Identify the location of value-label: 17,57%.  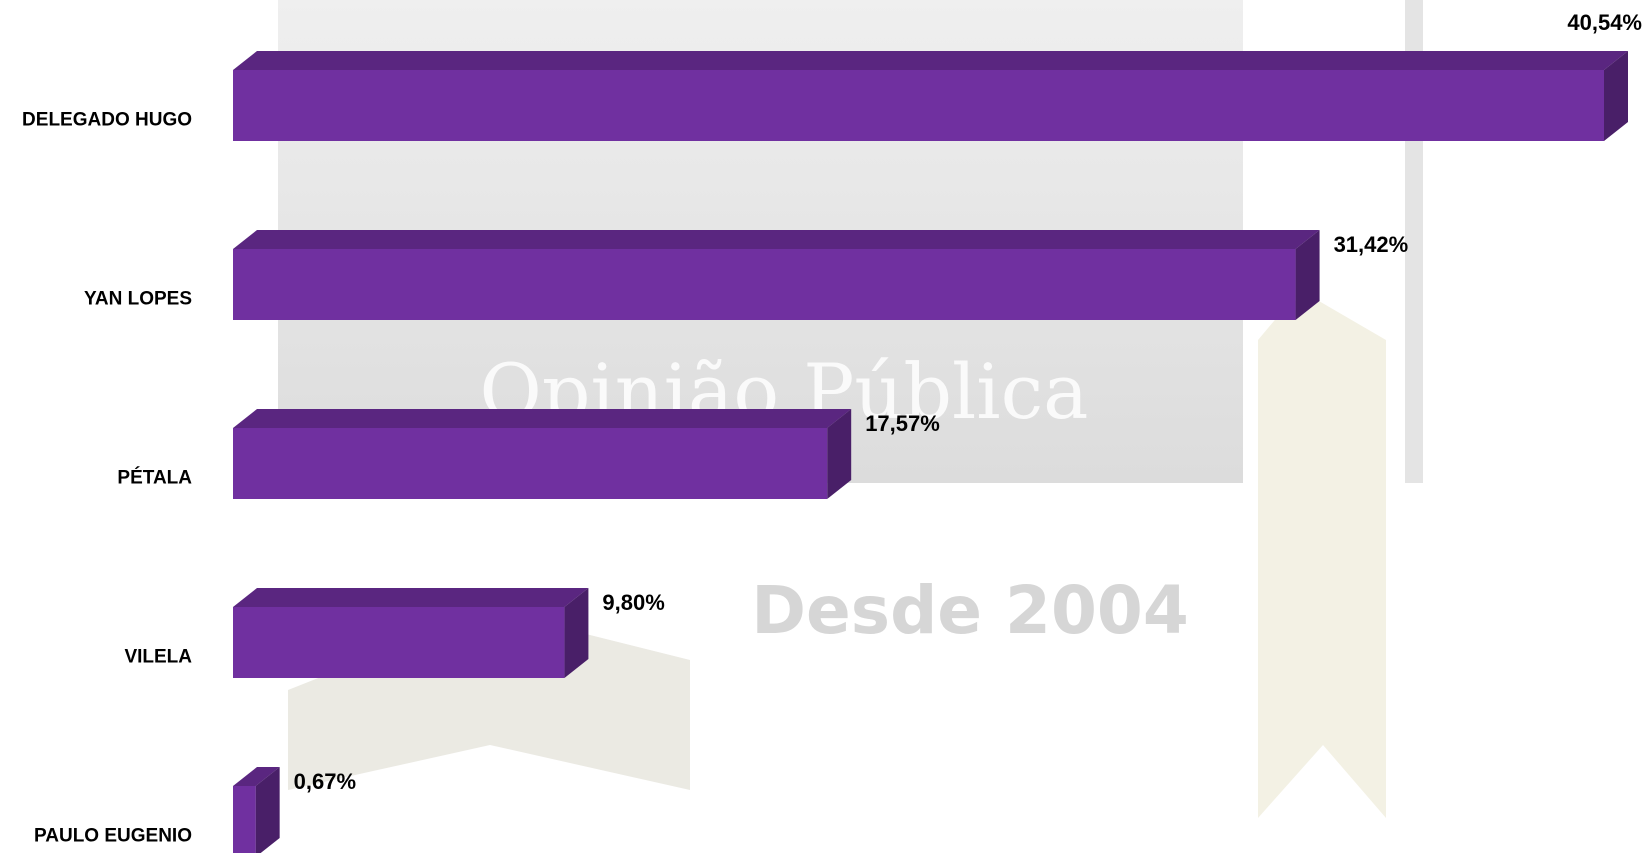
(902, 423).